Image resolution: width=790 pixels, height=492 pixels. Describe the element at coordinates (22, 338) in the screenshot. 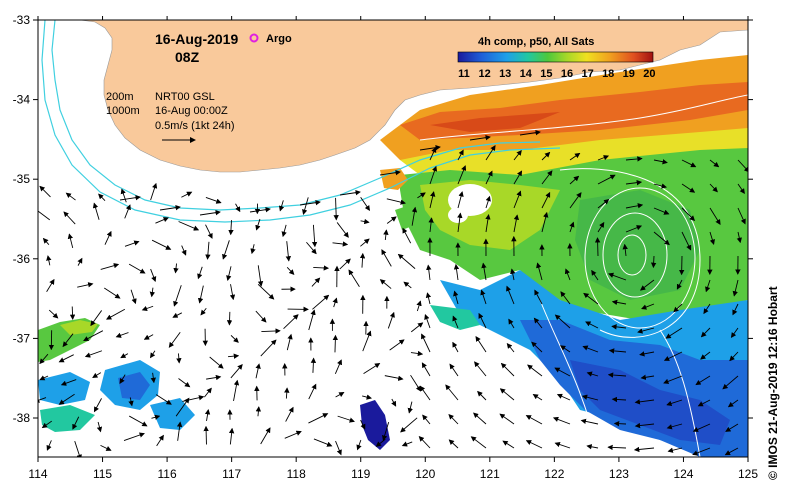

I see `y-tick-label: -37` at that location.